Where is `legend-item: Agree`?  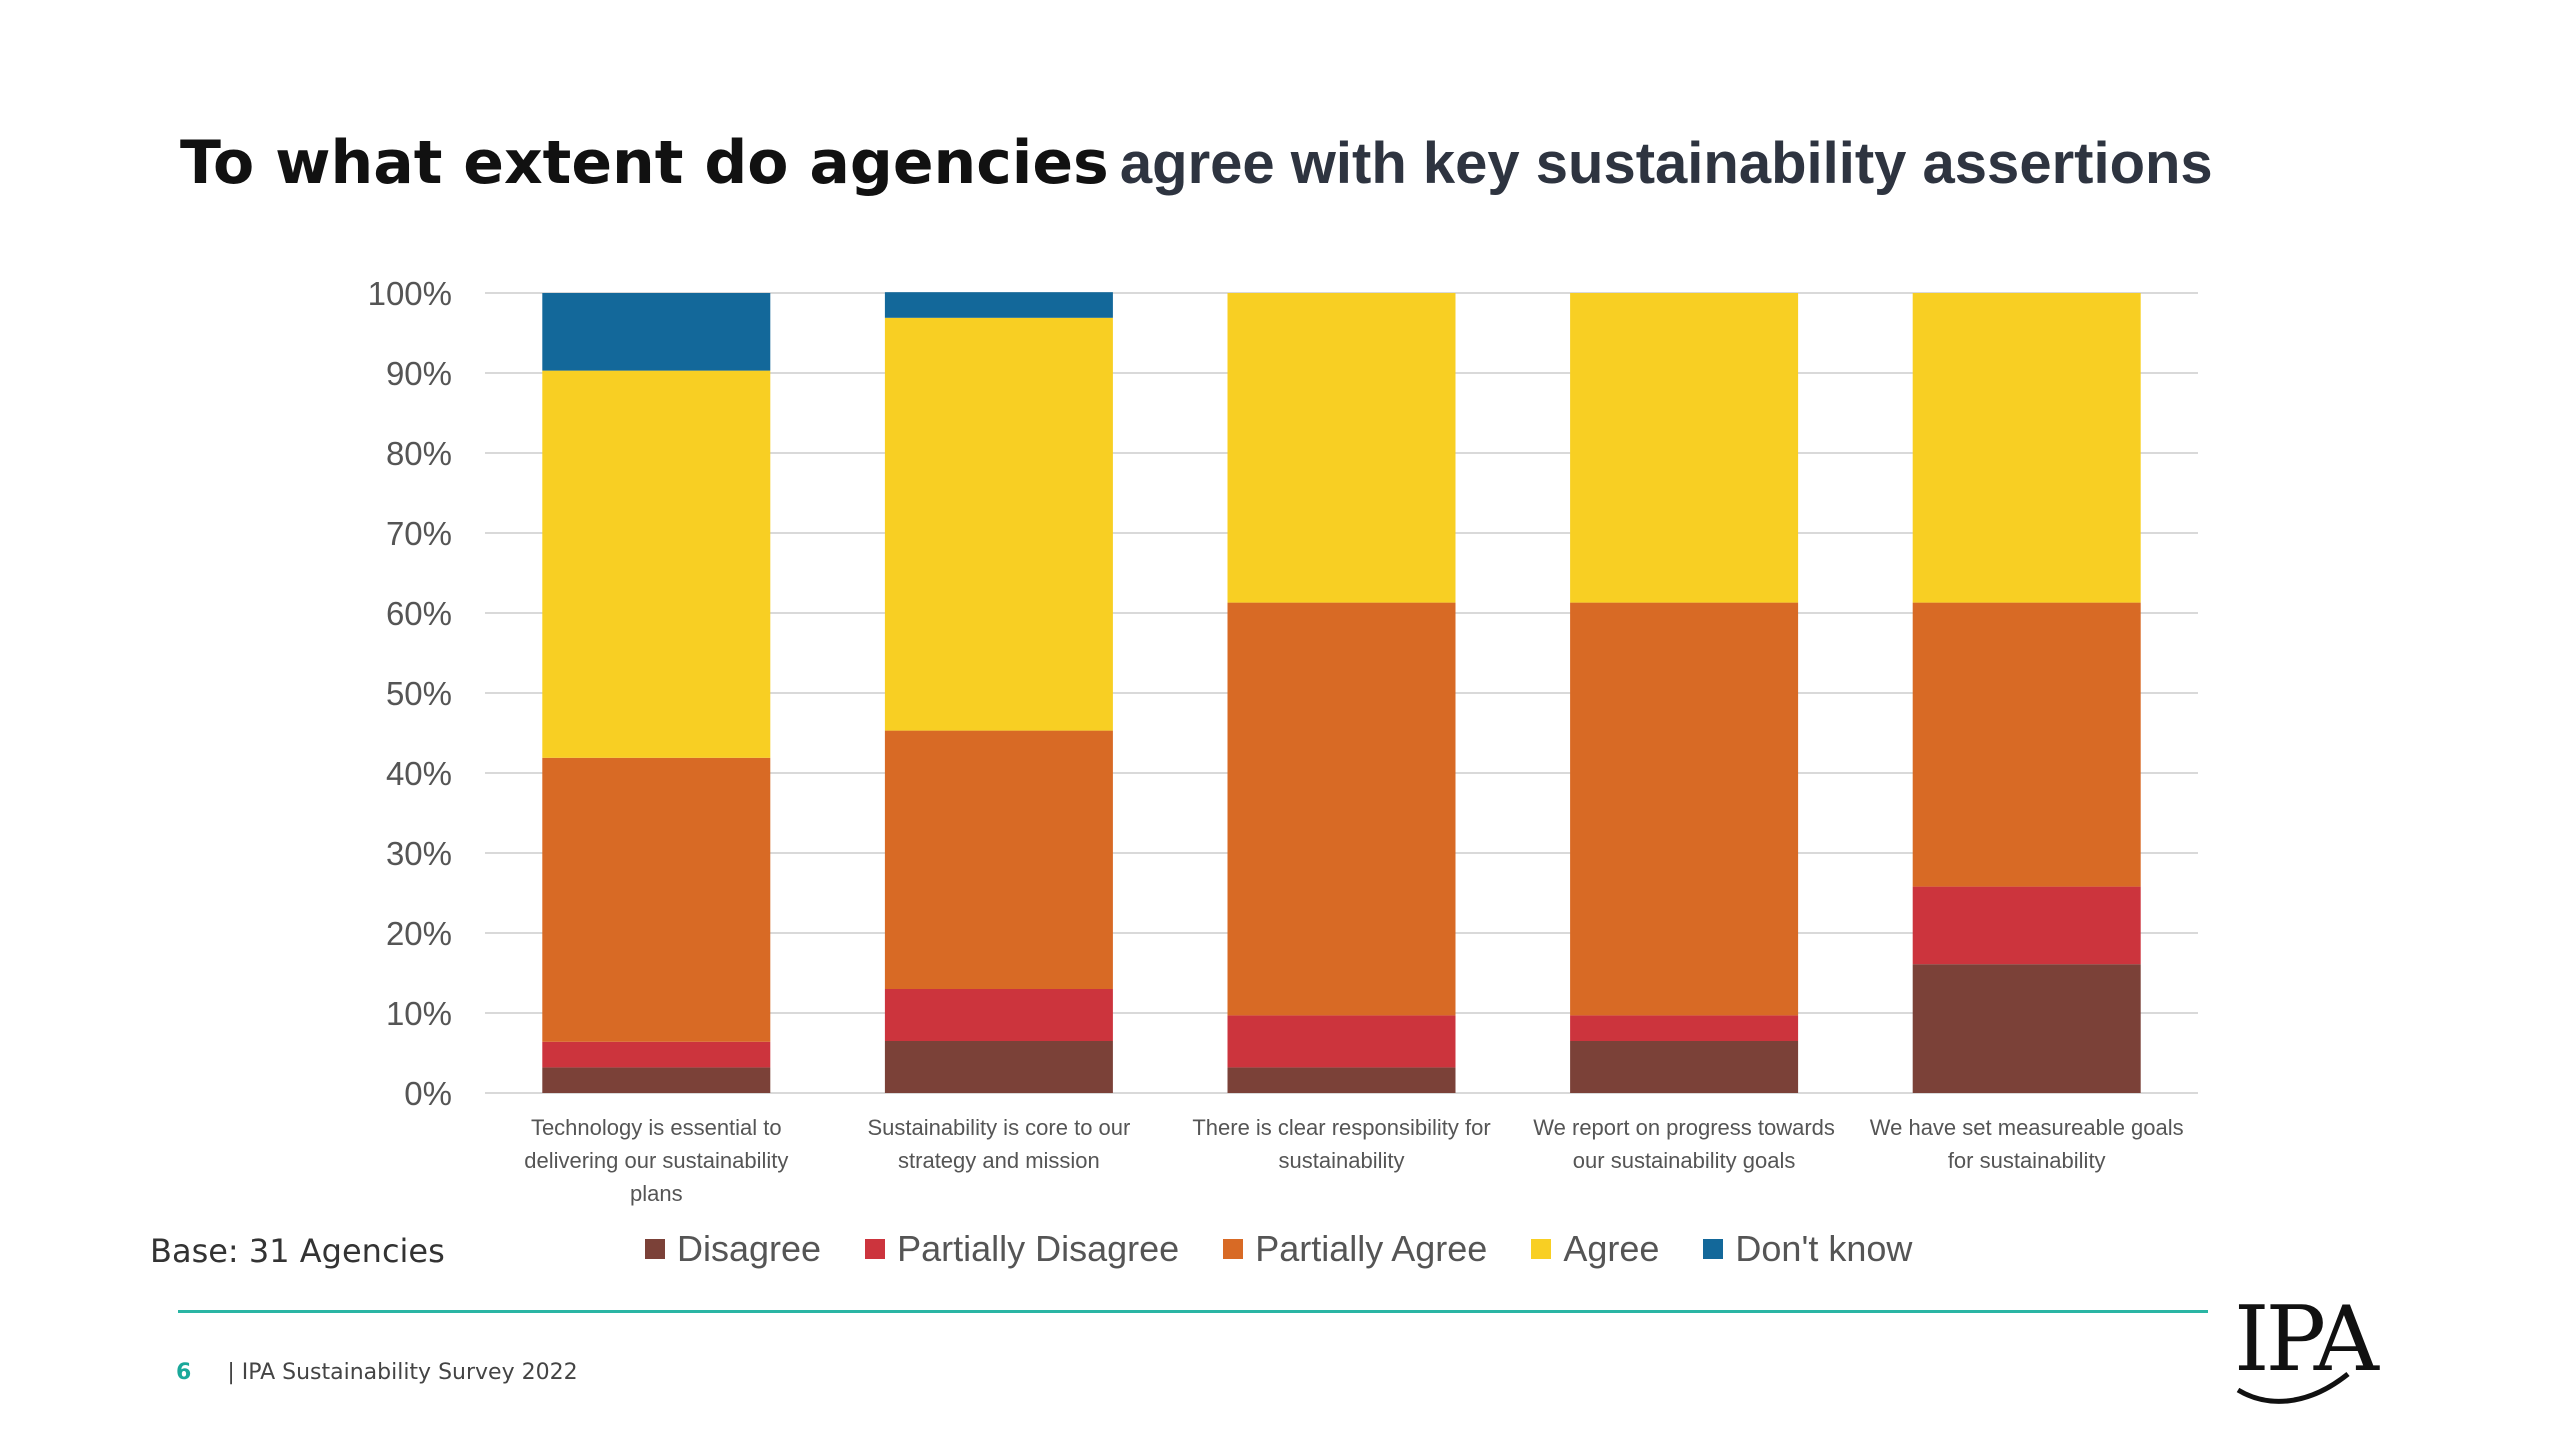
legend-item: Agree is located at coordinates (1595, 1249).